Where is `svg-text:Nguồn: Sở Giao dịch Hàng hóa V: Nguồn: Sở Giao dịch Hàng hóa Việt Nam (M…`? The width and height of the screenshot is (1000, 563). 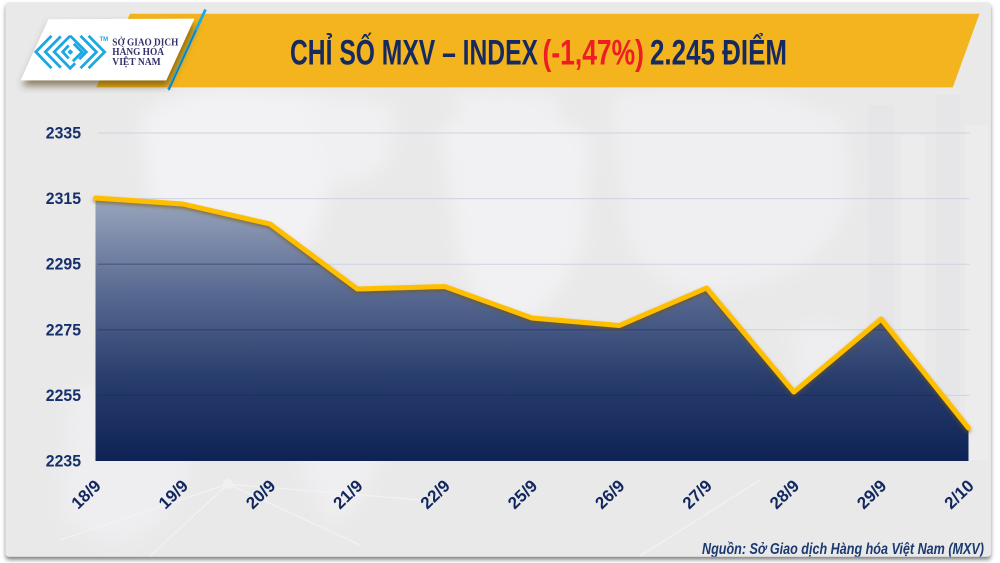
svg-text:Nguồn: Sở Giao dịch Hàng hóa V: Nguồn: Sở Giao dịch Hàng hóa Việt Nam (M… is located at coordinates (843, 549).